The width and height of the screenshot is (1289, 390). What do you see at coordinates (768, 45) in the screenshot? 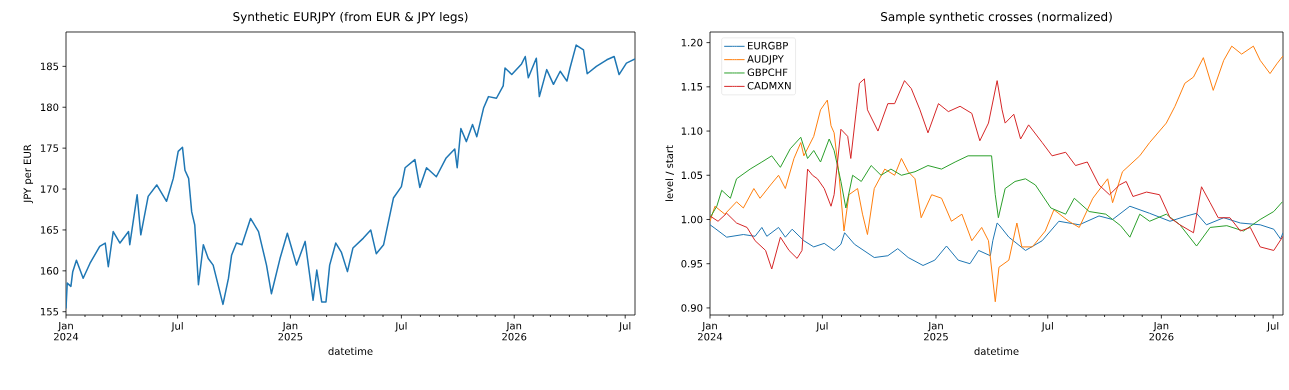
I see `legend-label: EURGBP` at bounding box center [768, 45].